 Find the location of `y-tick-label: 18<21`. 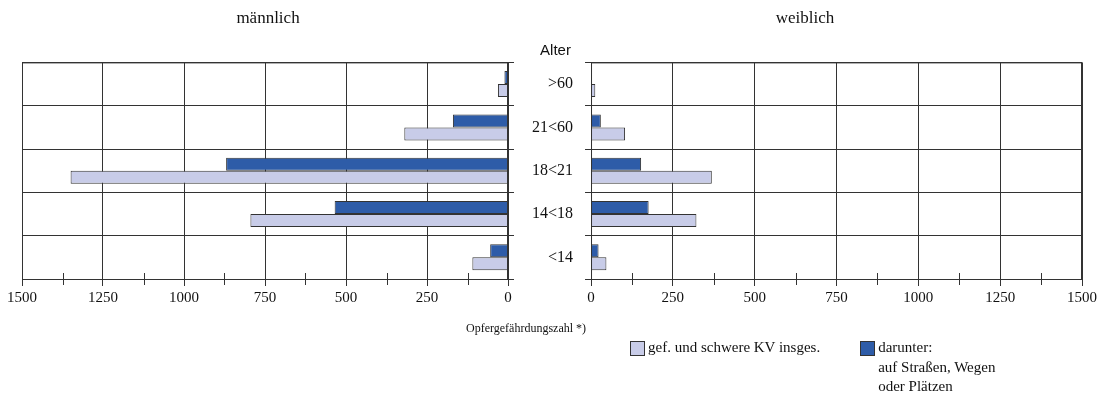

y-tick-label: 18<21 is located at coordinates (552, 169).